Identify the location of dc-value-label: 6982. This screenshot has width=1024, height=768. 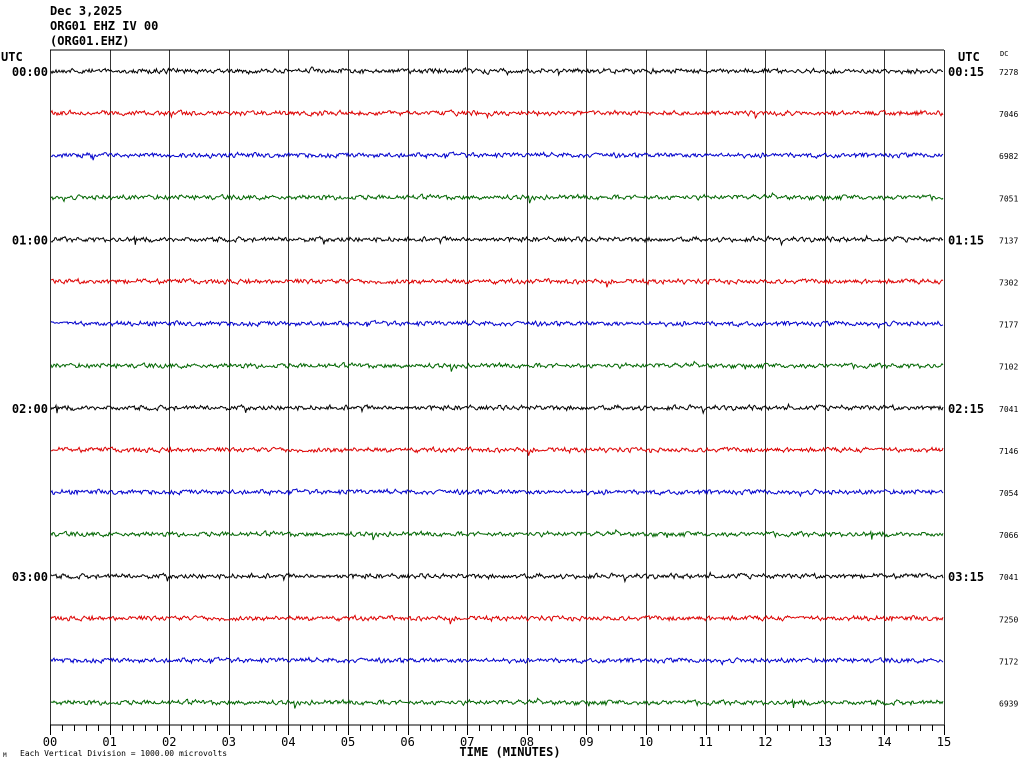
(1008, 156).